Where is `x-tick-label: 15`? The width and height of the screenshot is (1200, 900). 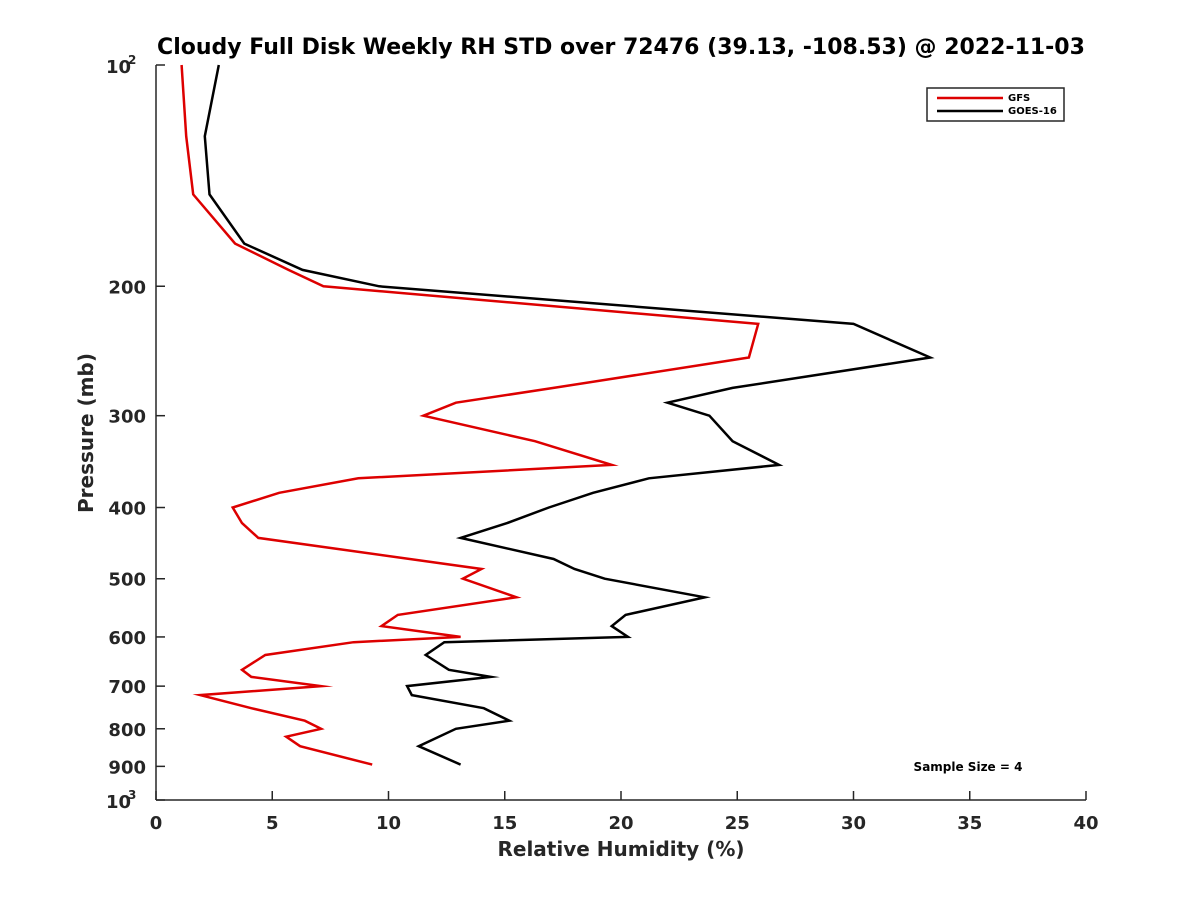 x-tick-label: 15 is located at coordinates (504, 823).